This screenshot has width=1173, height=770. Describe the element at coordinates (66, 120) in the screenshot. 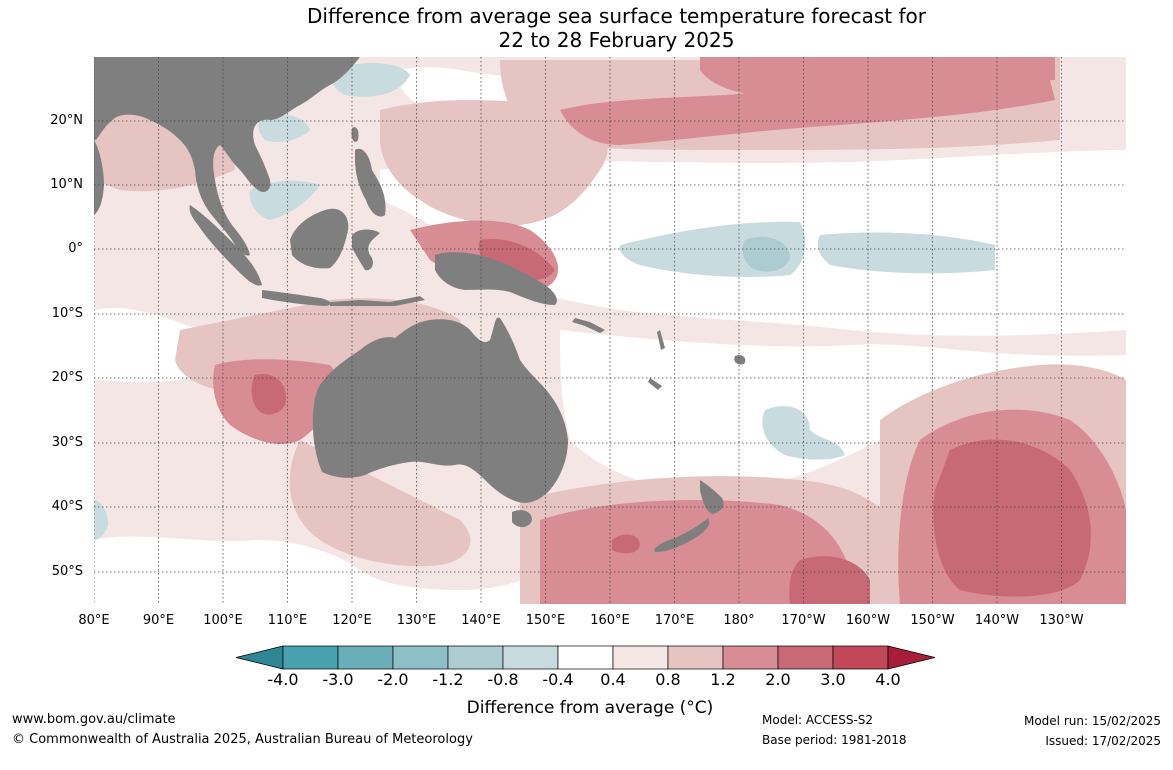

I see `latitude-label: 20°N` at that location.